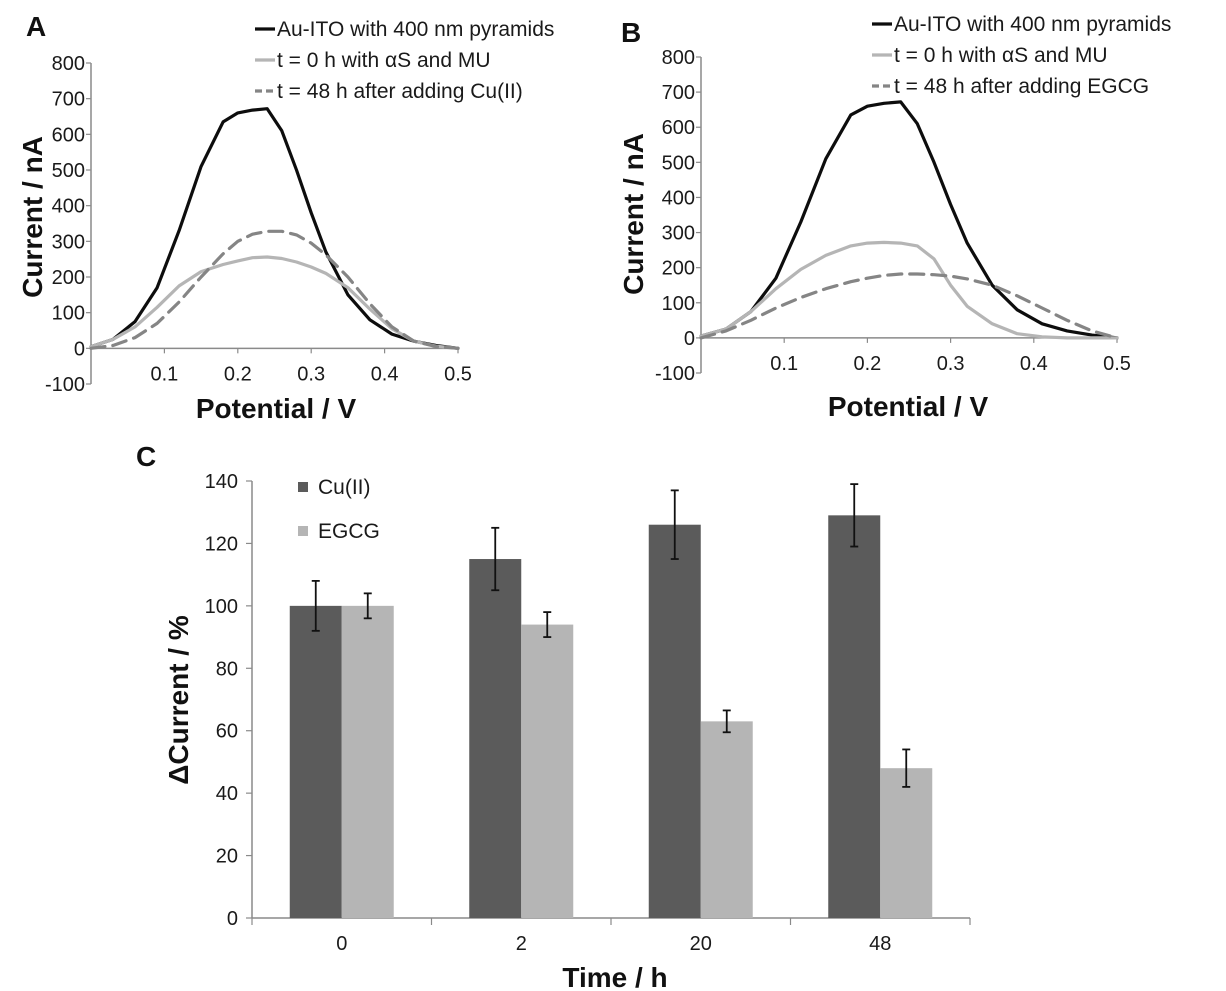  What do you see at coordinates (880, 944) in the screenshot?
I see `c-x-tick-label: 48` at bounding box center [880, 944].